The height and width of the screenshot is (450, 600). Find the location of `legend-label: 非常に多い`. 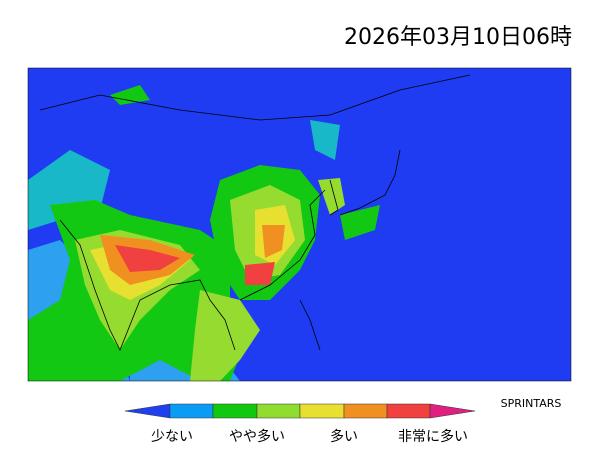

legend-label: 非常に多い is located at coordinates (433, 436).